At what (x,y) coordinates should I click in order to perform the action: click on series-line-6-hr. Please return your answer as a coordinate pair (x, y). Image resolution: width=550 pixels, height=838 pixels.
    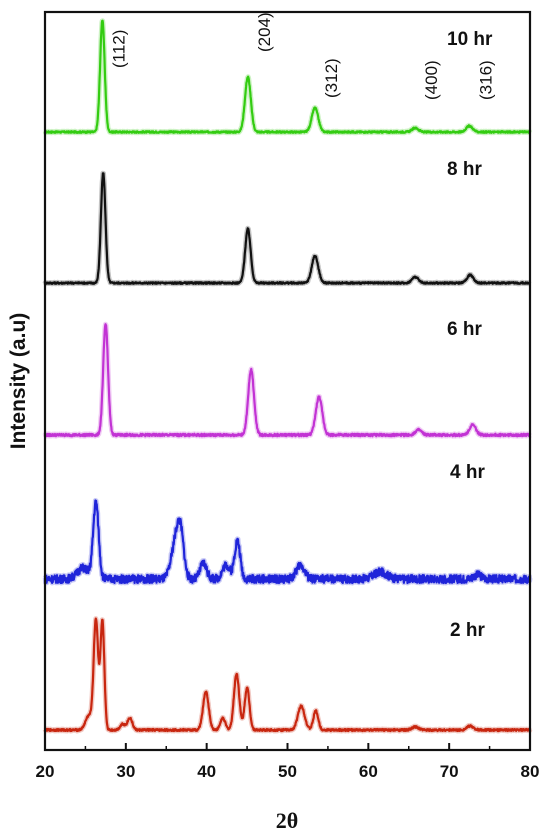
    Looking at the image, I should click on (287, 380).